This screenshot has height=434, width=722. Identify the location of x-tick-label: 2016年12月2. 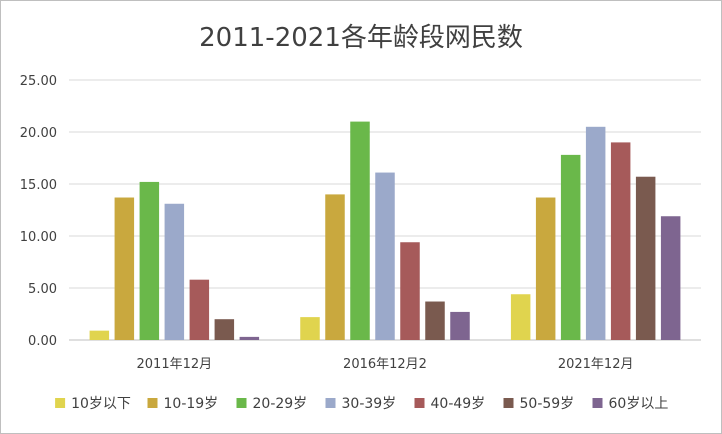
(385, 364).